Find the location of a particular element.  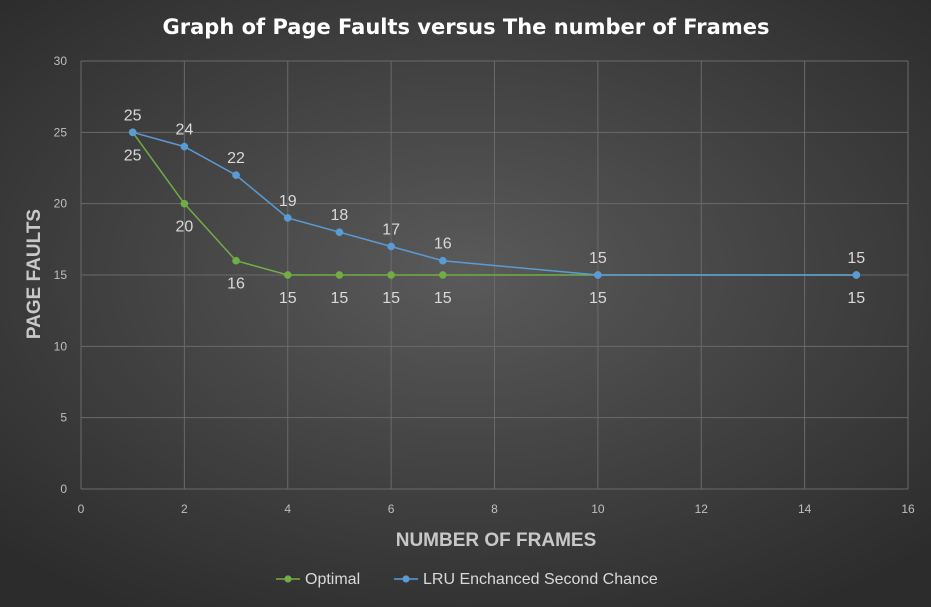

y-tick-label: 25 is located at coordinates (61, 132).